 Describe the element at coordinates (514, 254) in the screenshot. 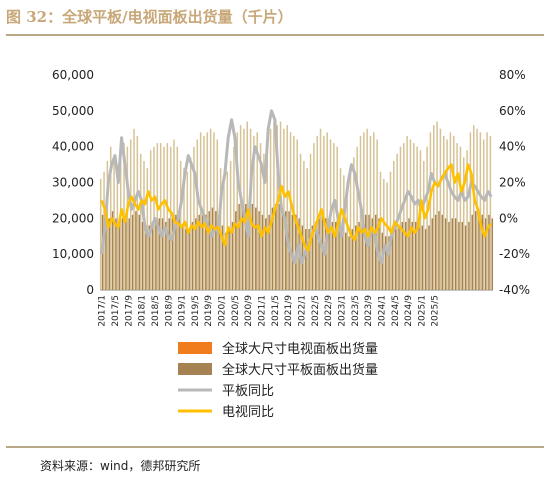

I see `y-right-tick-label: -20%` at that location.